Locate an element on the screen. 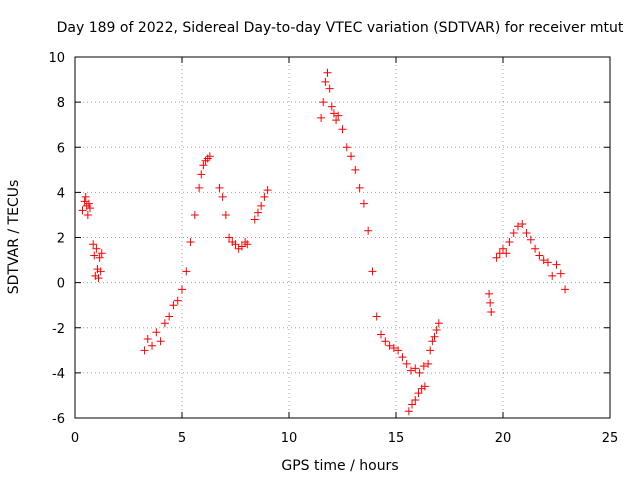  y-tick-label: -4 is located at coordinates (58, 374).